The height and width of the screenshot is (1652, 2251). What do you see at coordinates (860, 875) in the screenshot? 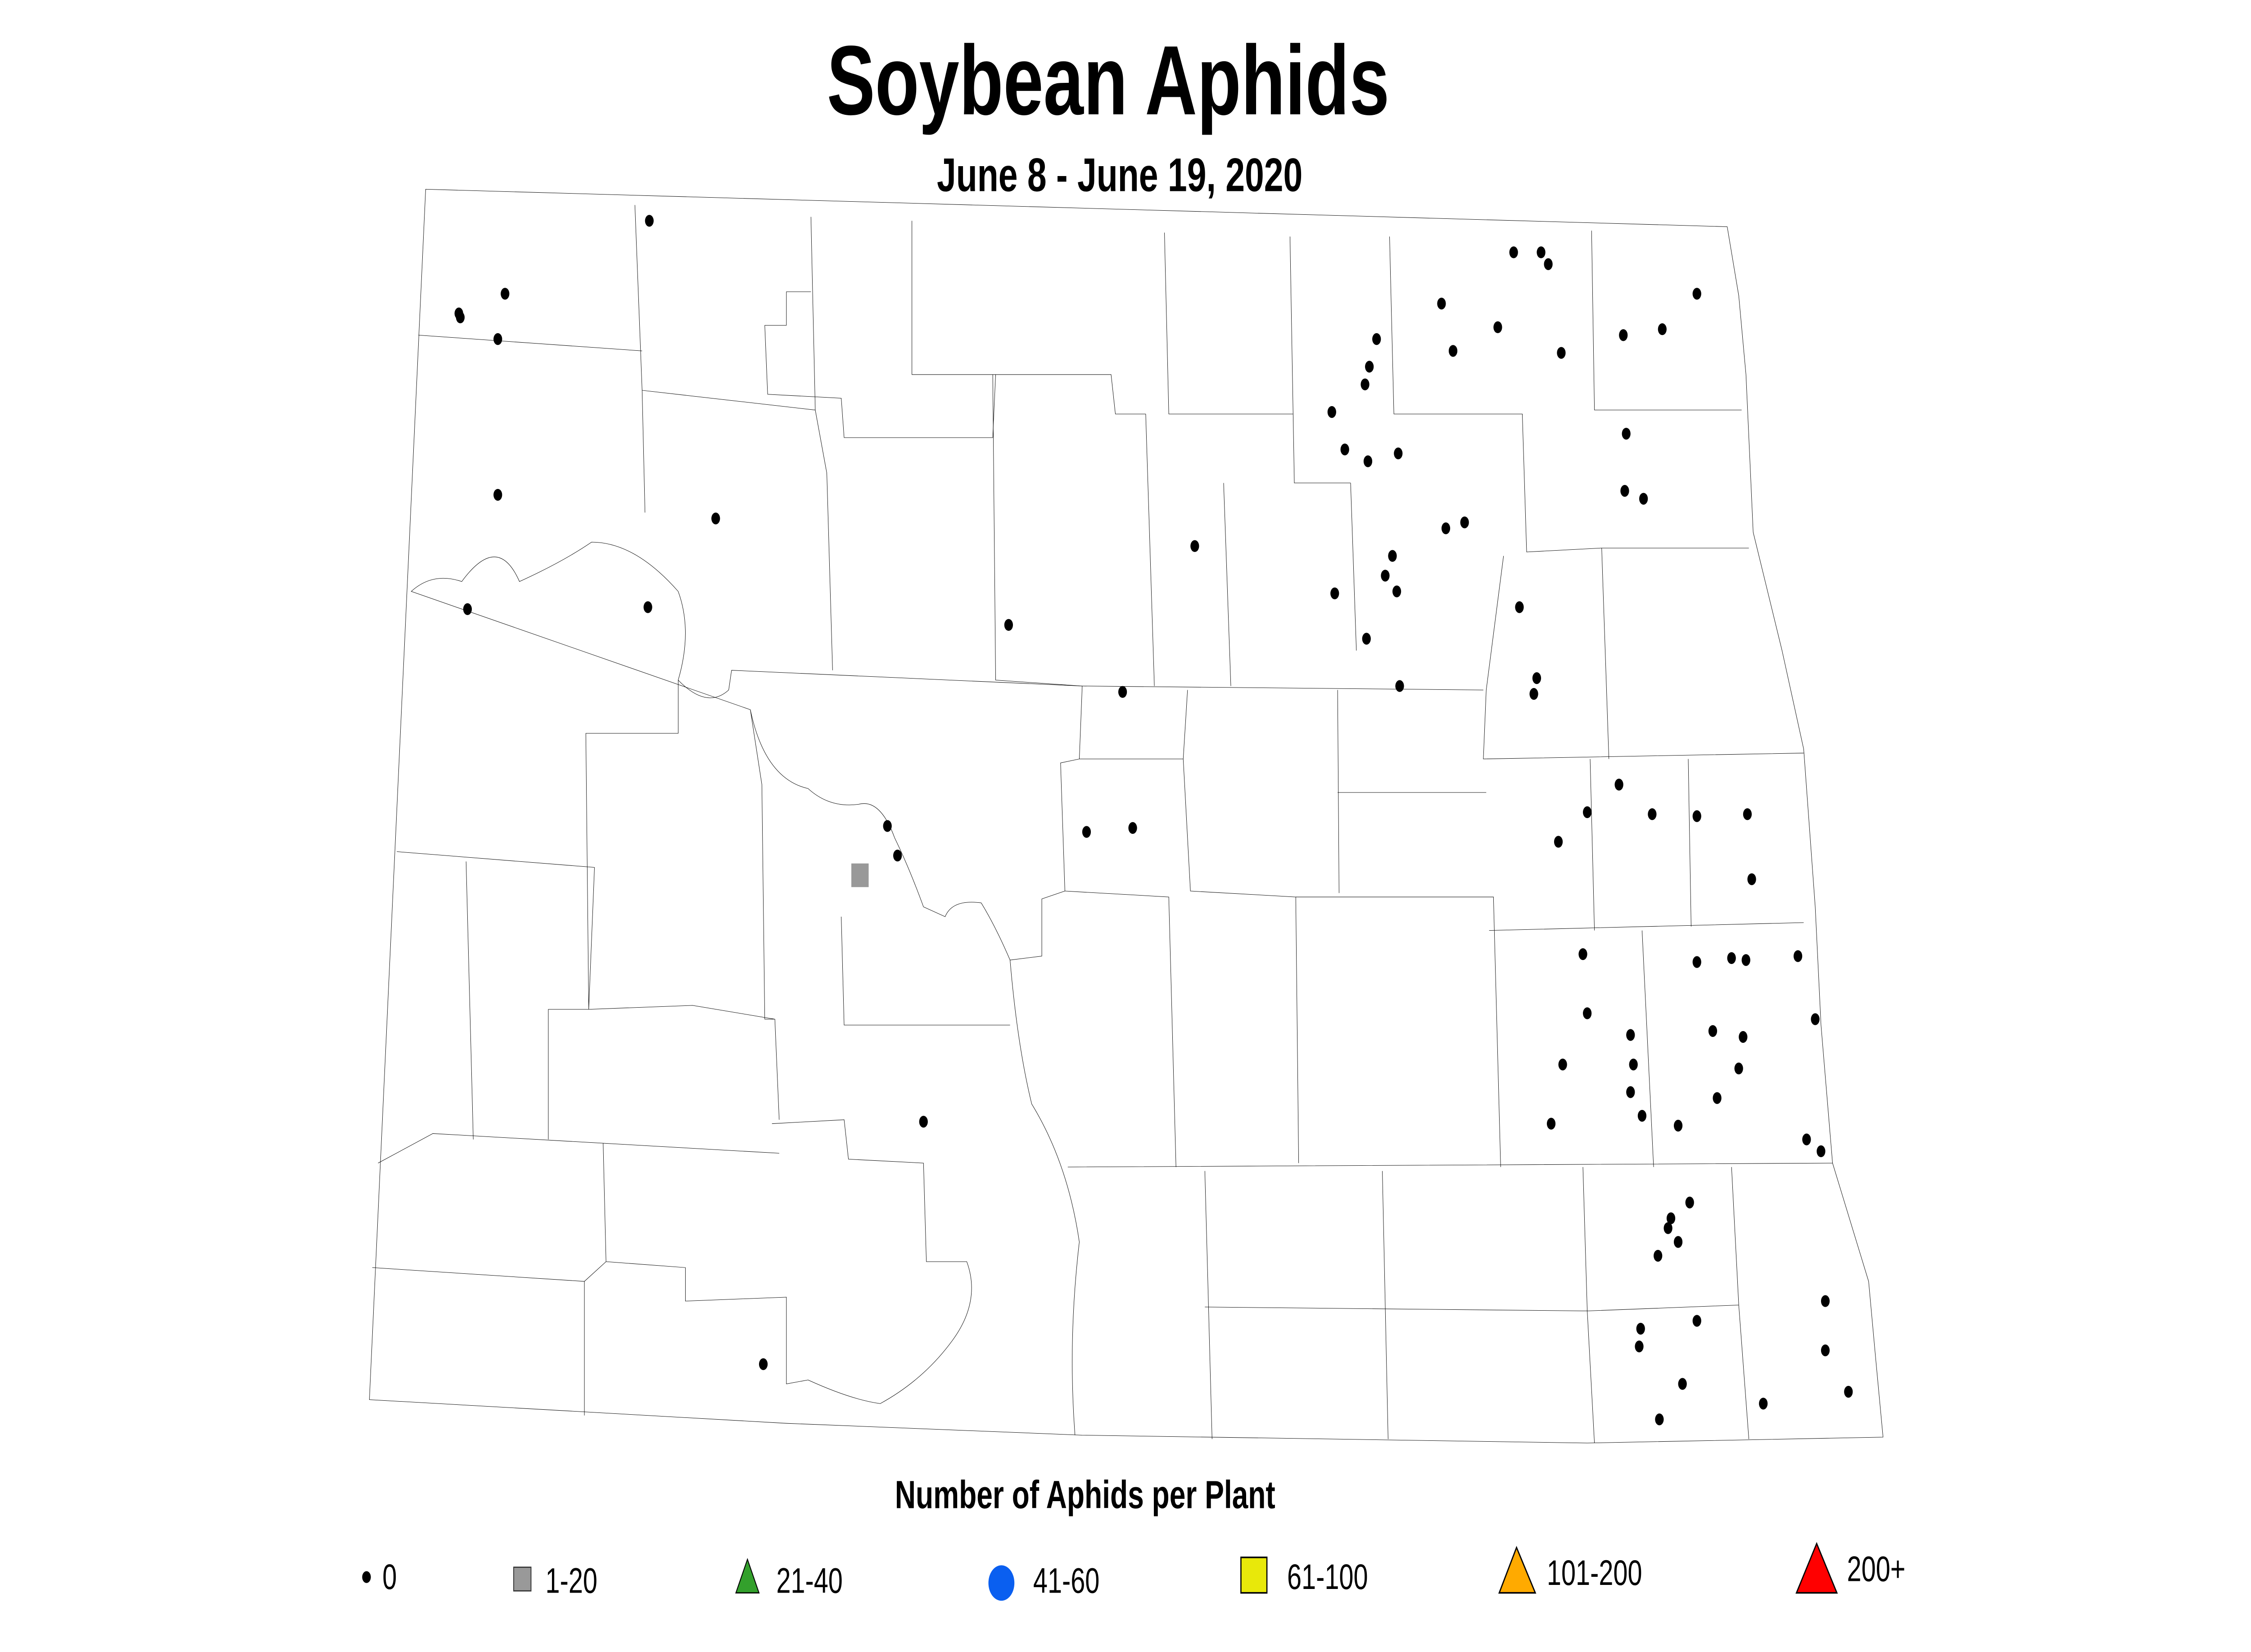
I see `site-1-20-aphids` at bounding box center [860, 875].